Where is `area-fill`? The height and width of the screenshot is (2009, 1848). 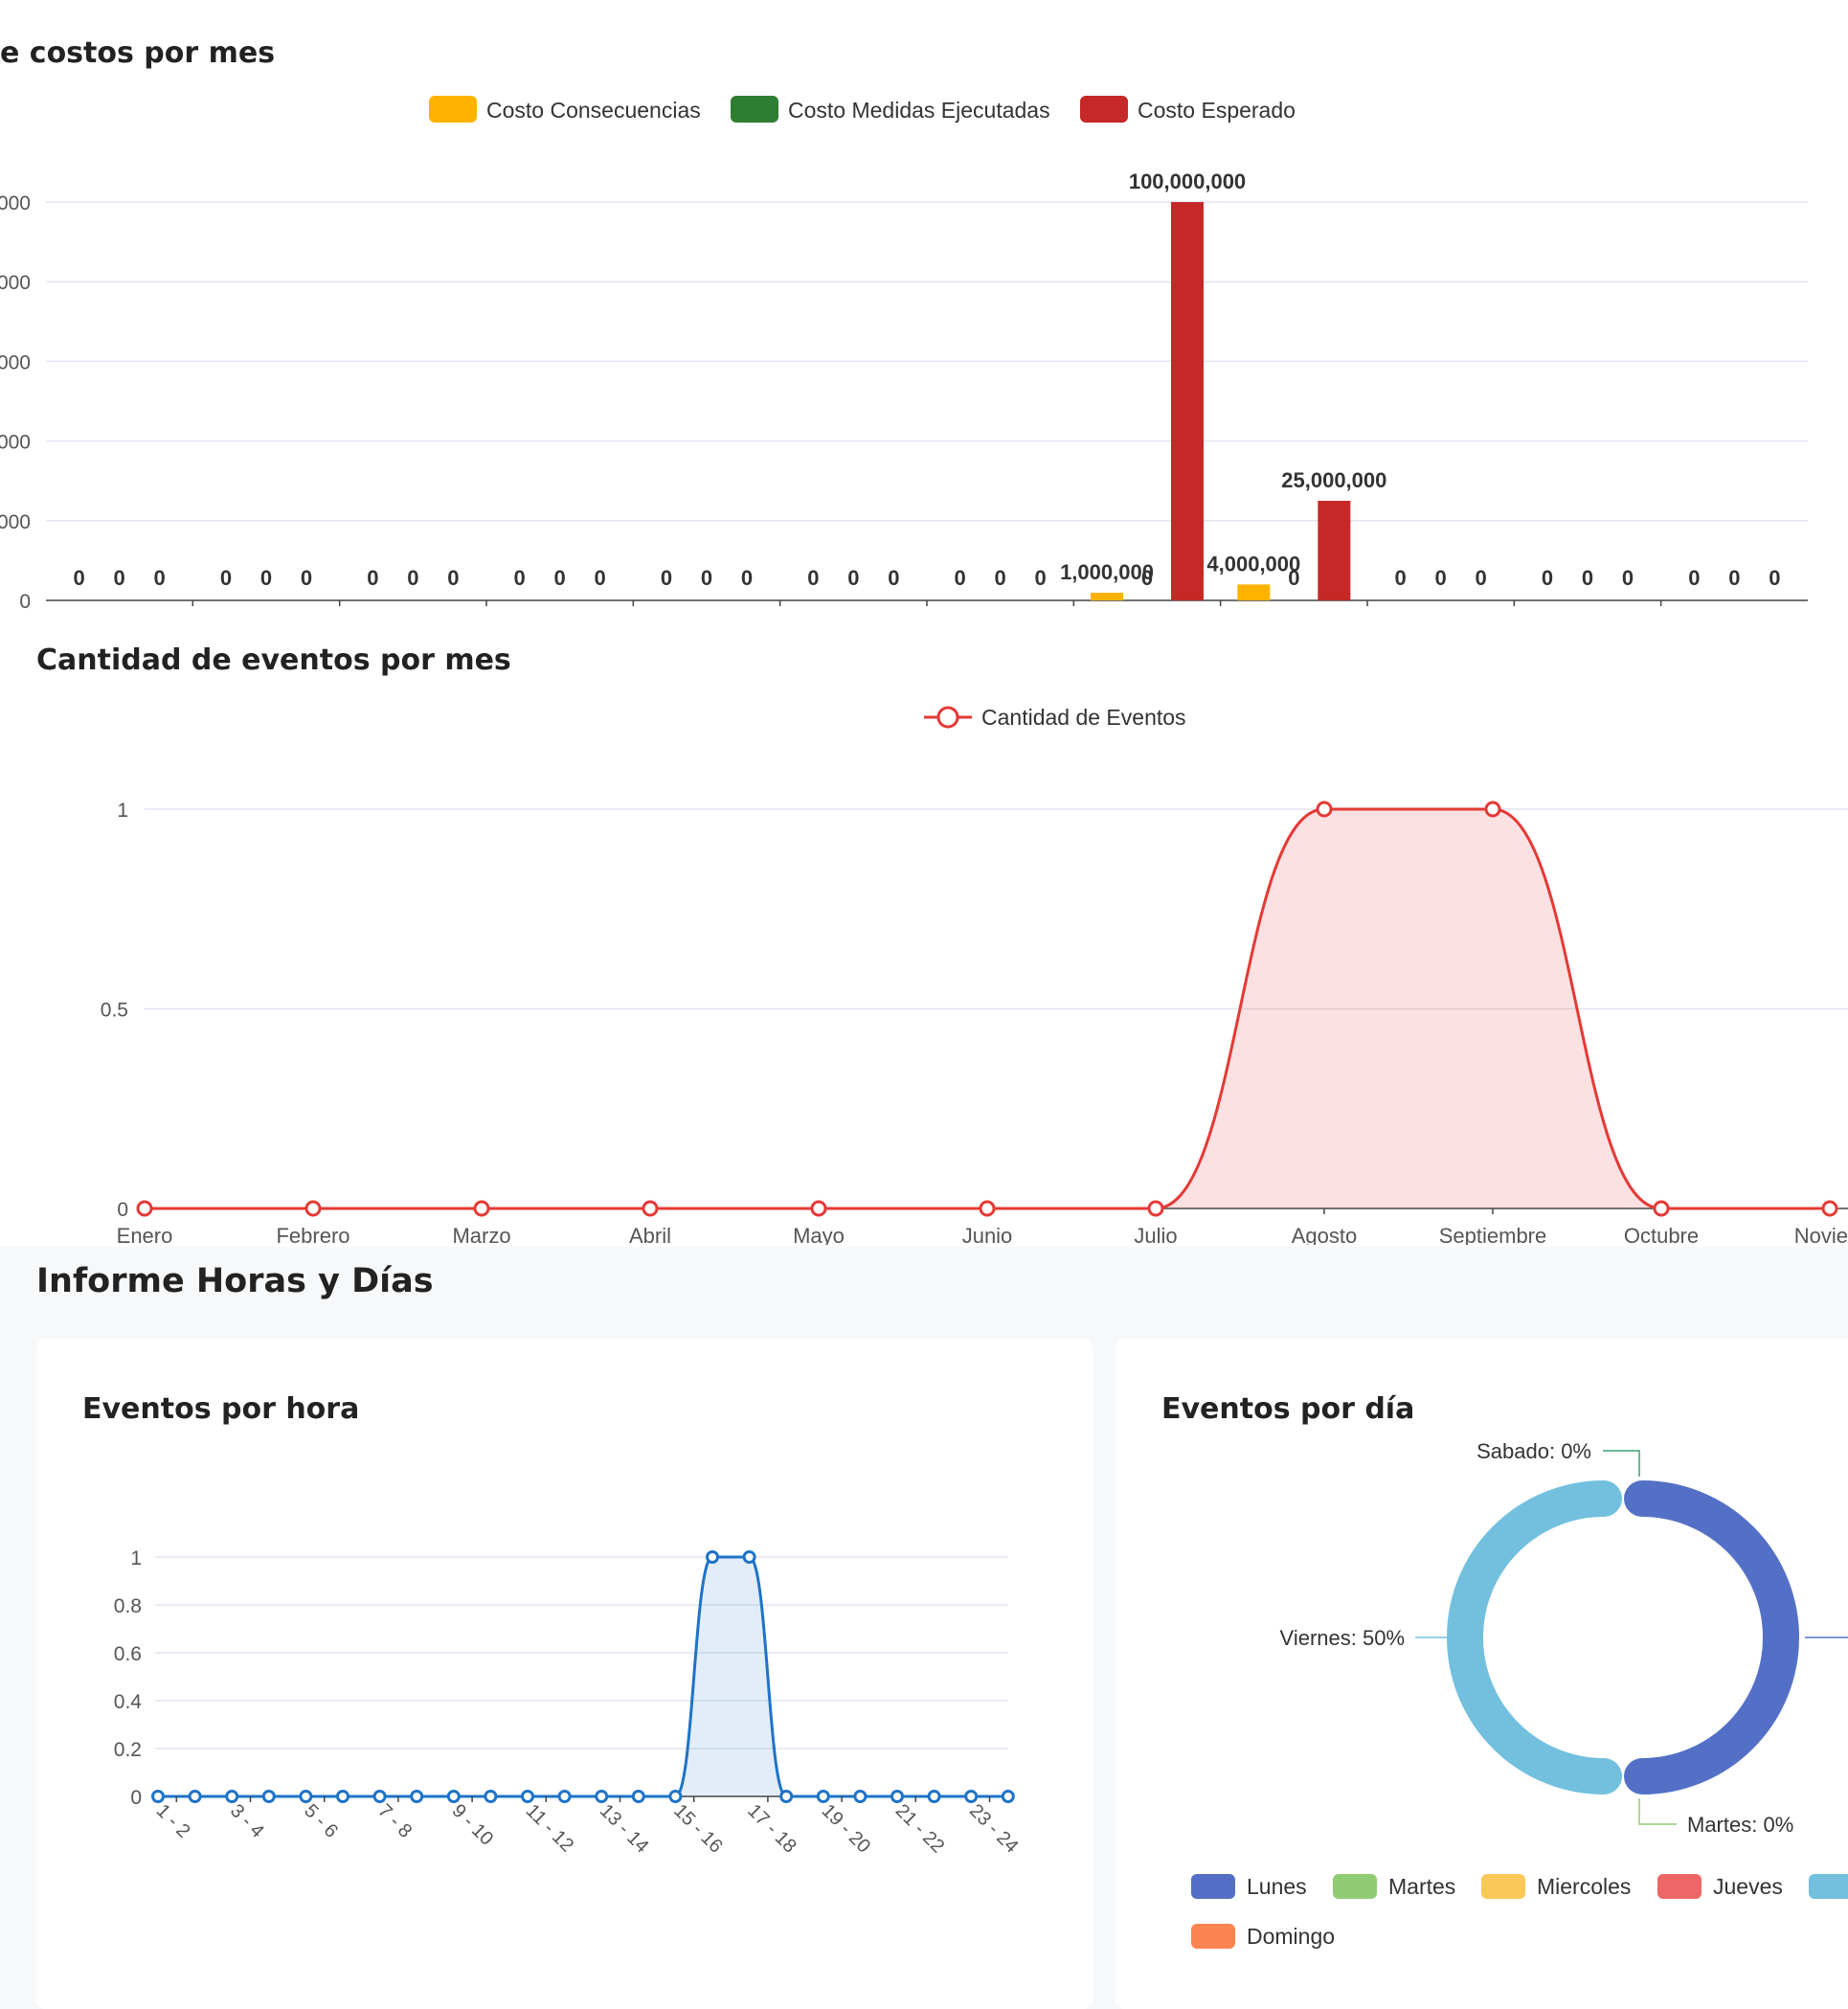 area-fill is located at coordinates (583, 1676).